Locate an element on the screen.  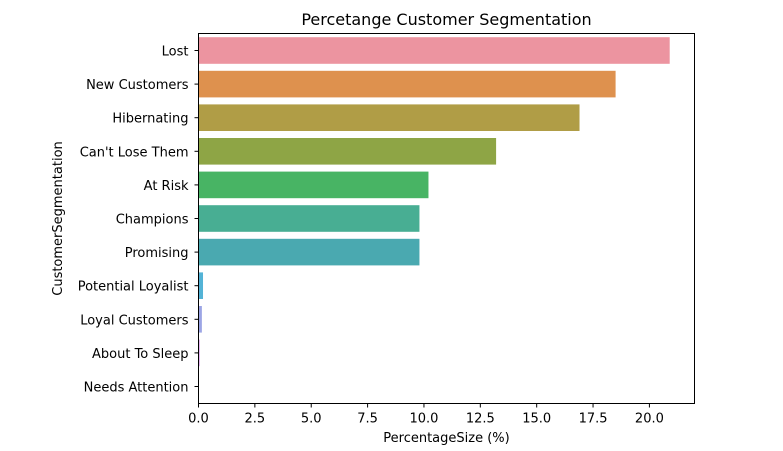
bar-champions is located at coordinates (309, 218).